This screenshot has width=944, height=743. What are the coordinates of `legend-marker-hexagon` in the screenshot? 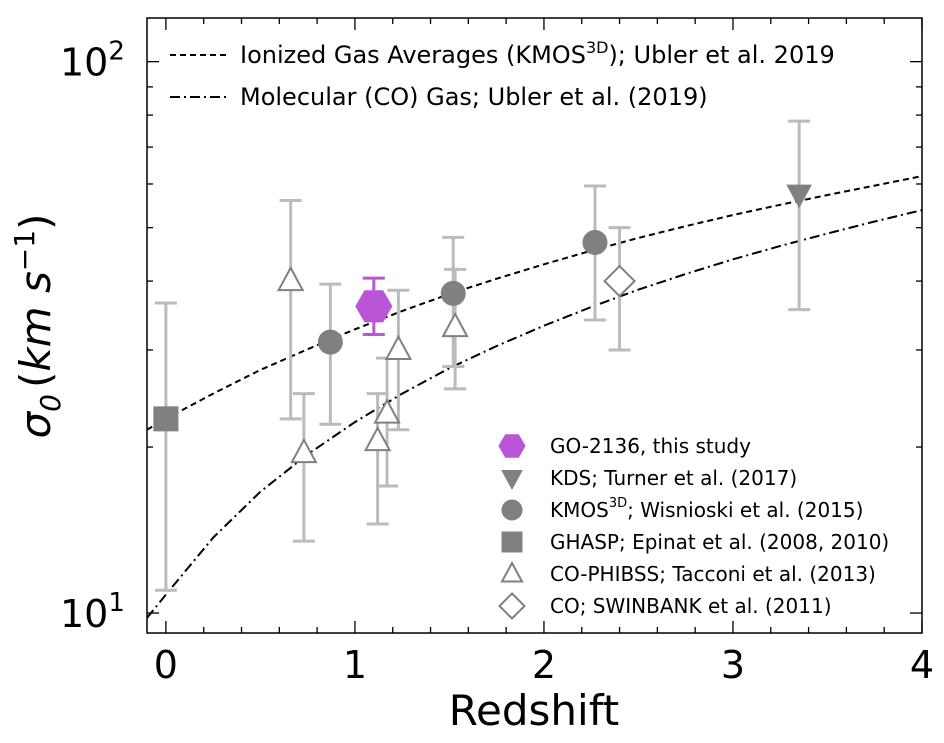 It's located at (512, 446).